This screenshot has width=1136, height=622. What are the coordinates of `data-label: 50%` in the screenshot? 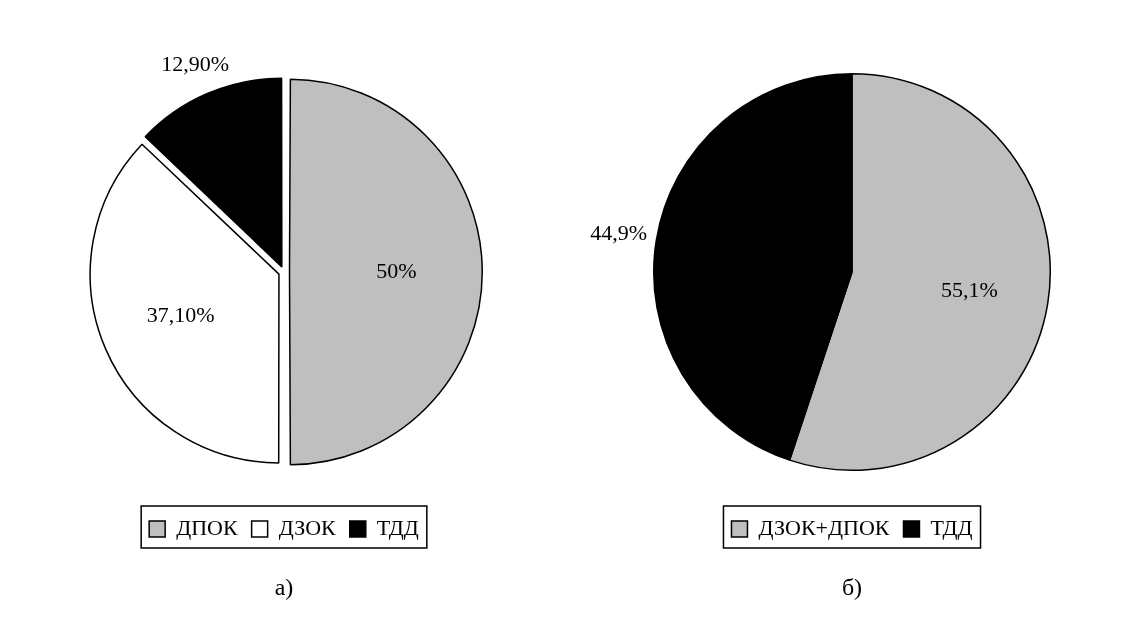 It's located at (396, 270).